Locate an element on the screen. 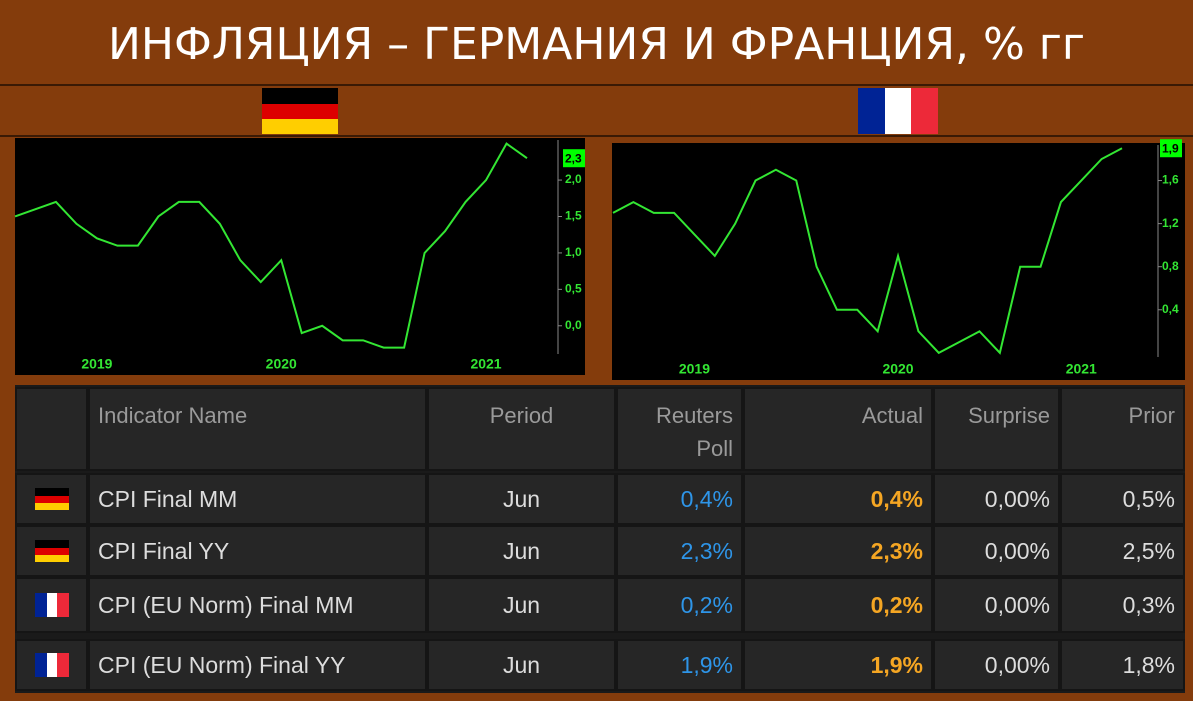 The width and height of the screenshot is (1193, 701). table-cell: CPI (EU Norm) Final YY is located at coordinates (257, 665).